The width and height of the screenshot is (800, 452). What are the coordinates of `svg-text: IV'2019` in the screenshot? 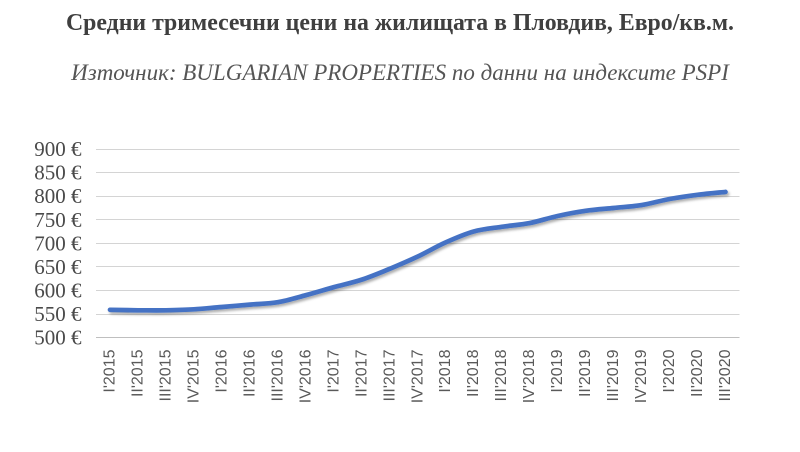 It's located at (641, 376).